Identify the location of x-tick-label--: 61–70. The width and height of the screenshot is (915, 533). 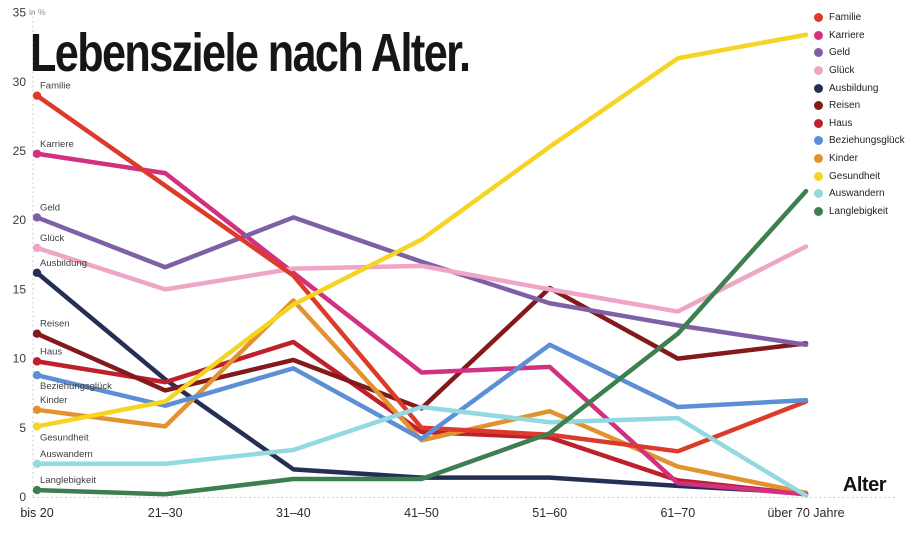
(677, 513).